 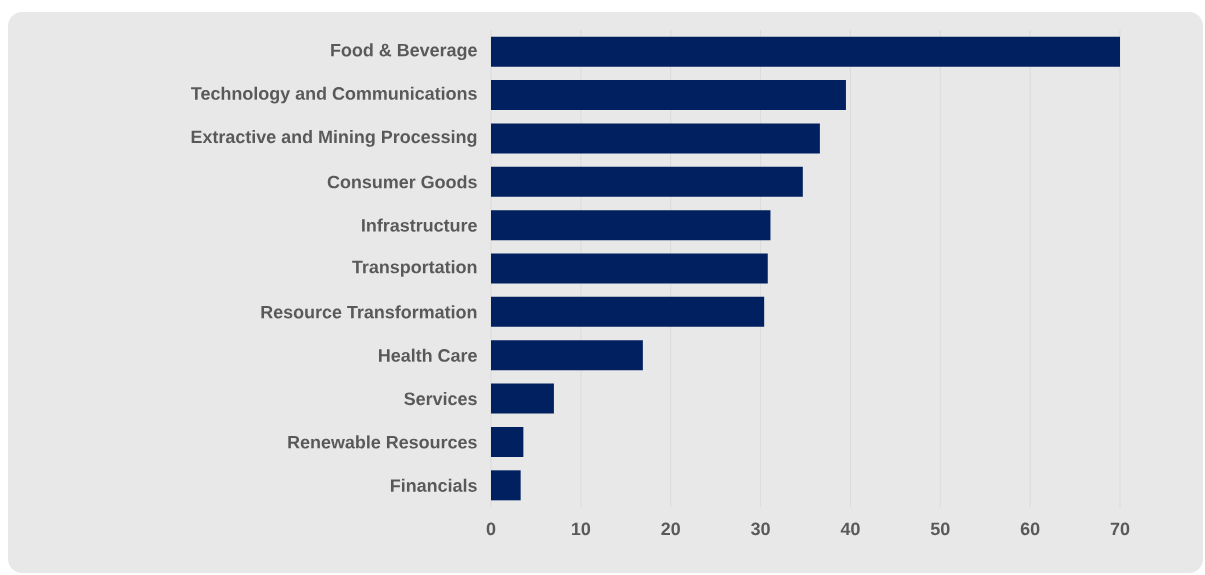 What do you see at coordinates (414, 268) in the screenshot?
I see `y-tick-label: Transportation` at bounding box center [414, 268].